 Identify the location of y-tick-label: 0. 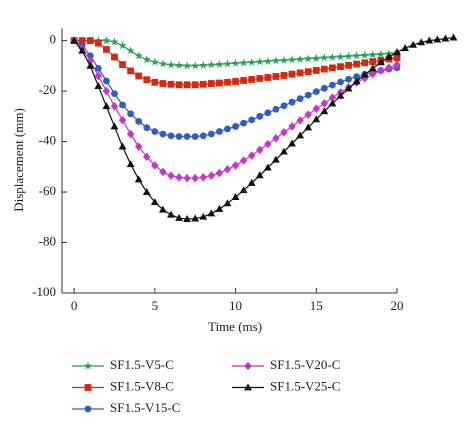
(53, 39).